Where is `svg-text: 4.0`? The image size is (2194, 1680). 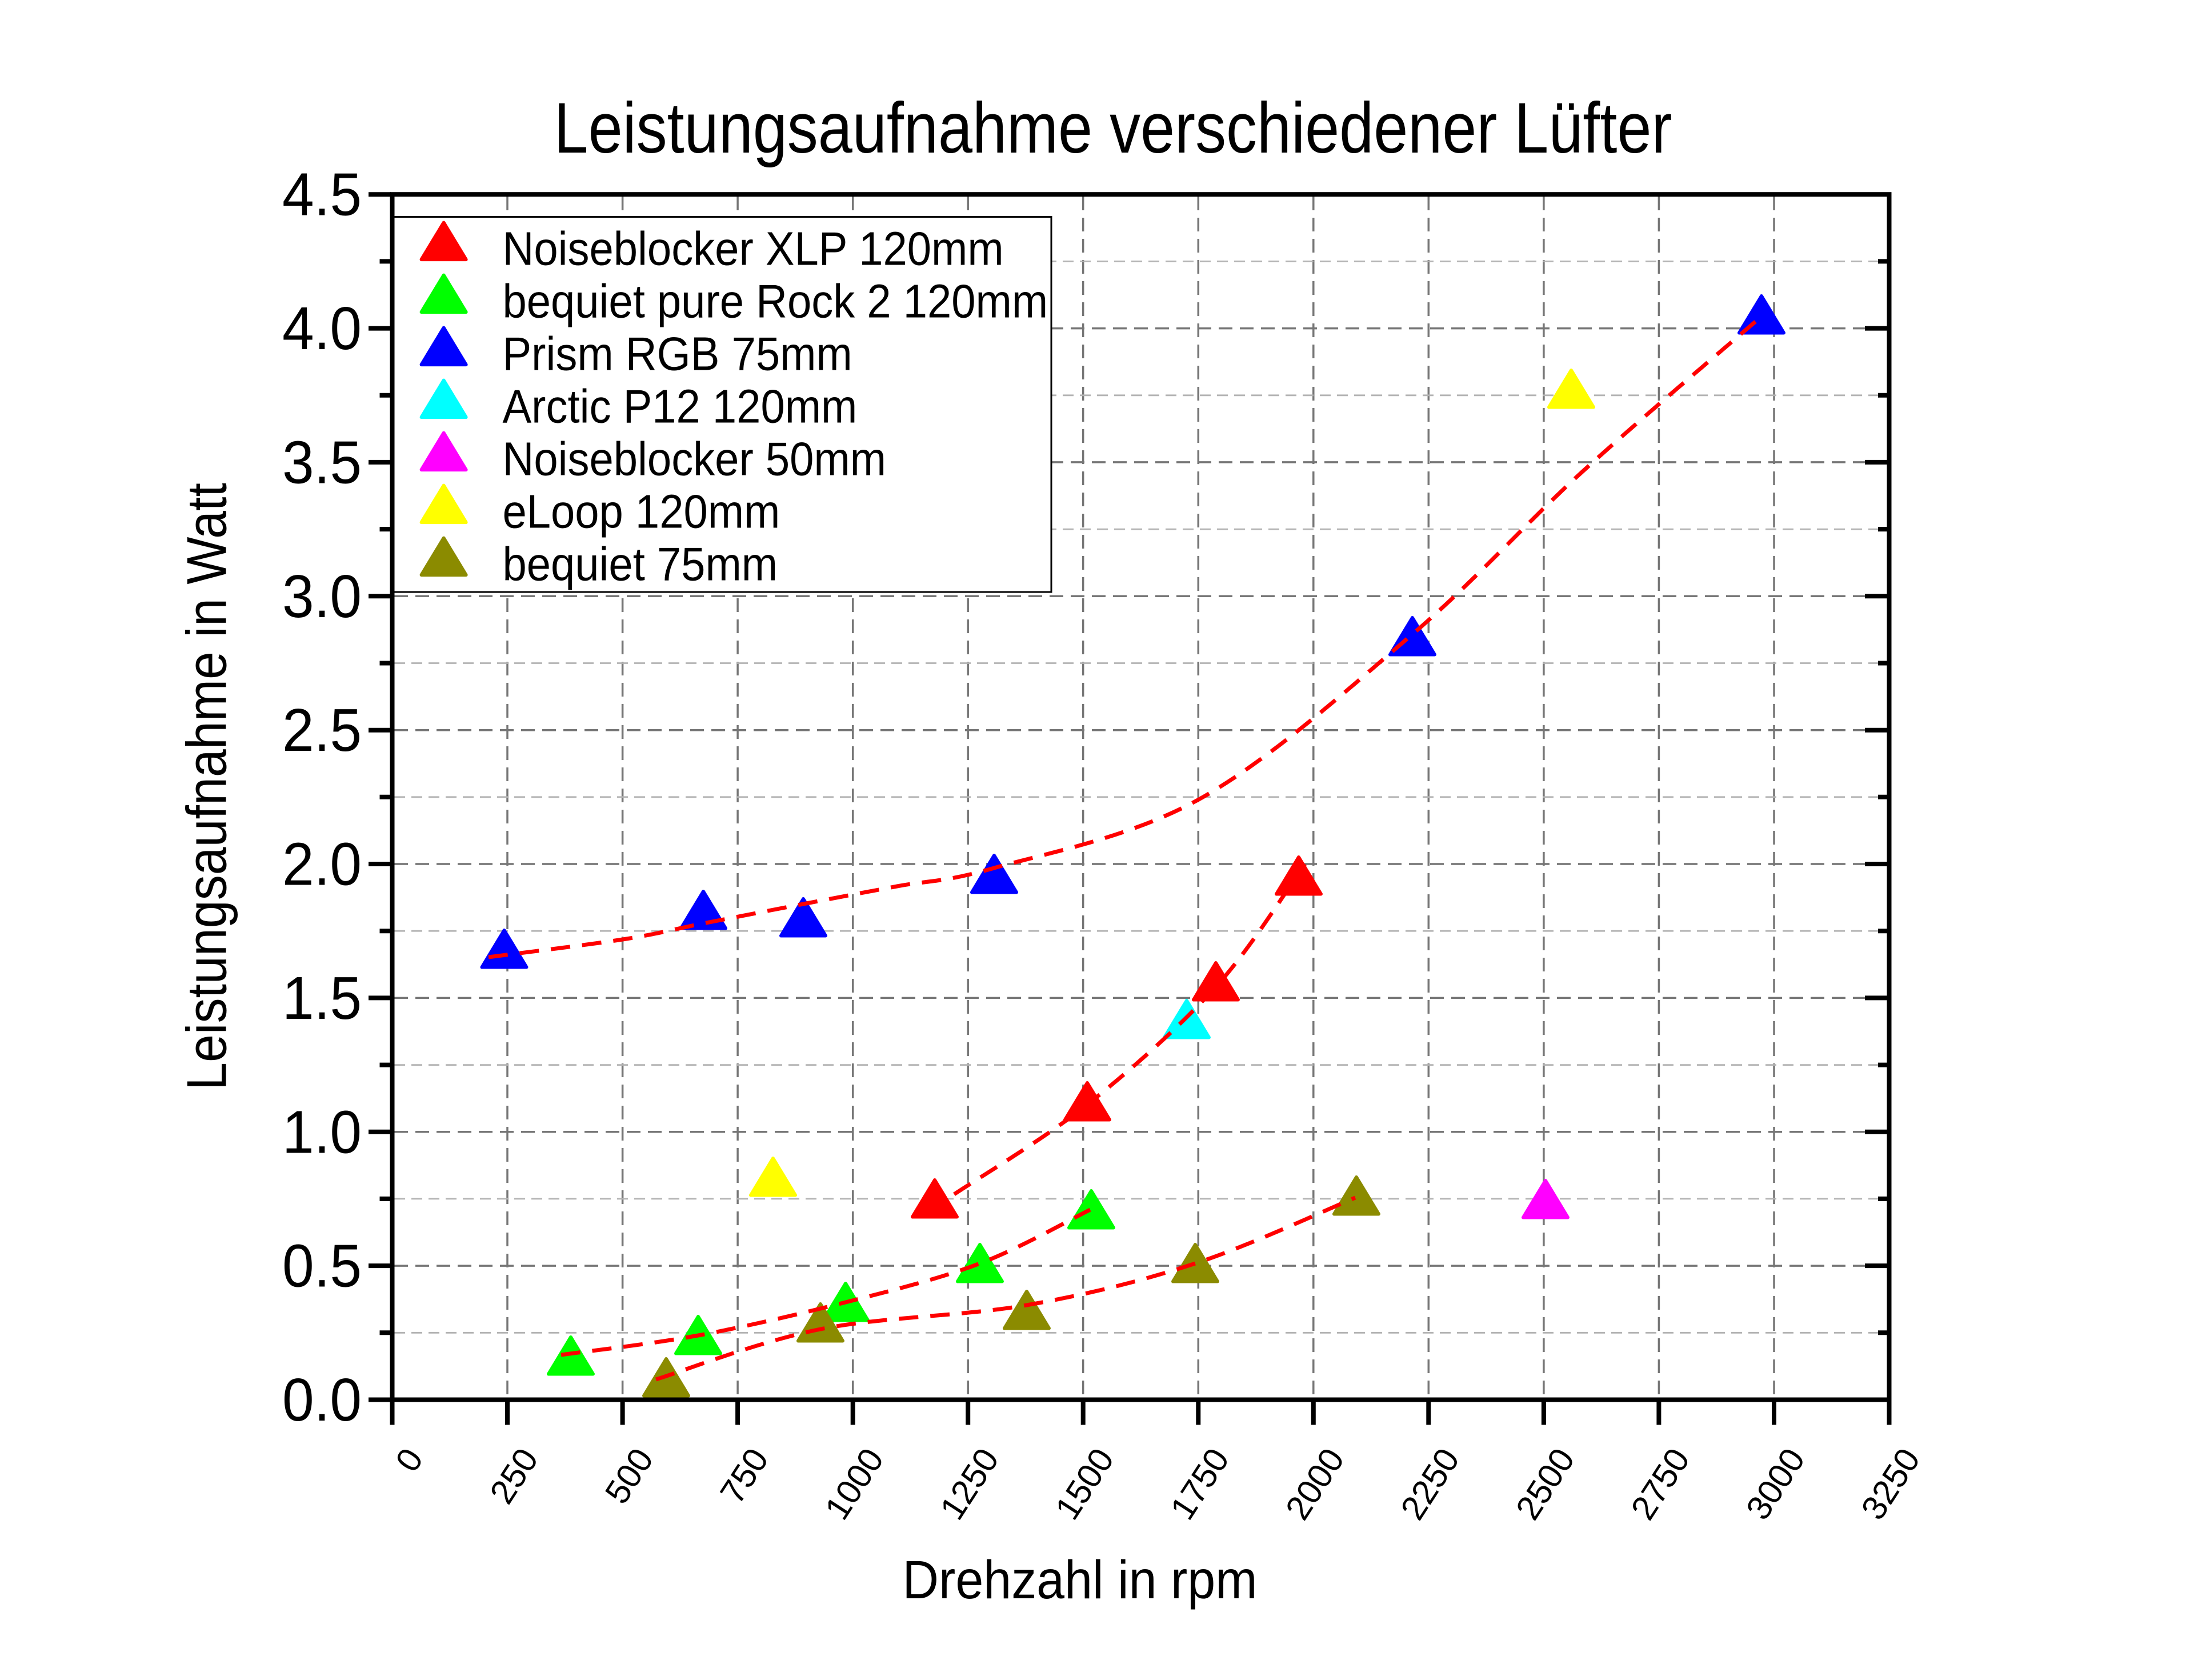 svg-text: 4.0 is located at coordinates (322, 328).